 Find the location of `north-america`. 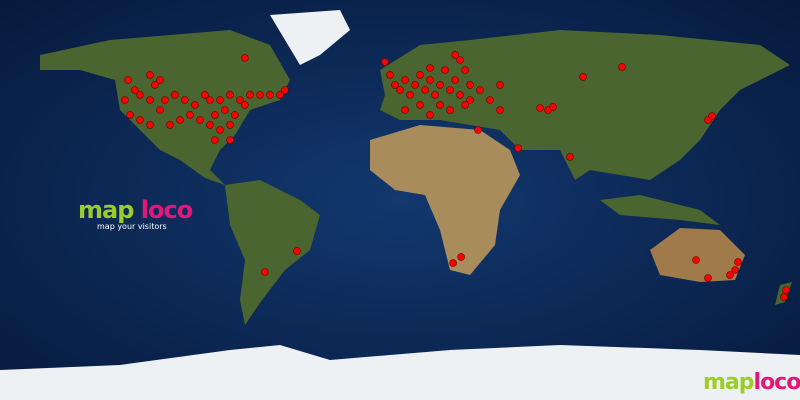

north-america is located at coordinates (165, 107).